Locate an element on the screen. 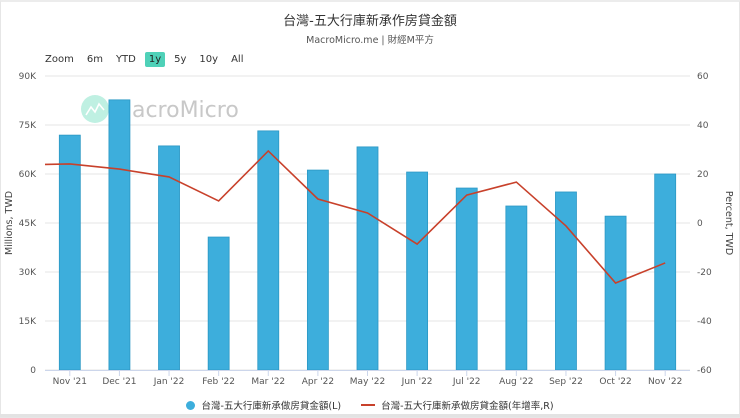  x-tick-label: Jan '22 is located at coordinates (169, 382).